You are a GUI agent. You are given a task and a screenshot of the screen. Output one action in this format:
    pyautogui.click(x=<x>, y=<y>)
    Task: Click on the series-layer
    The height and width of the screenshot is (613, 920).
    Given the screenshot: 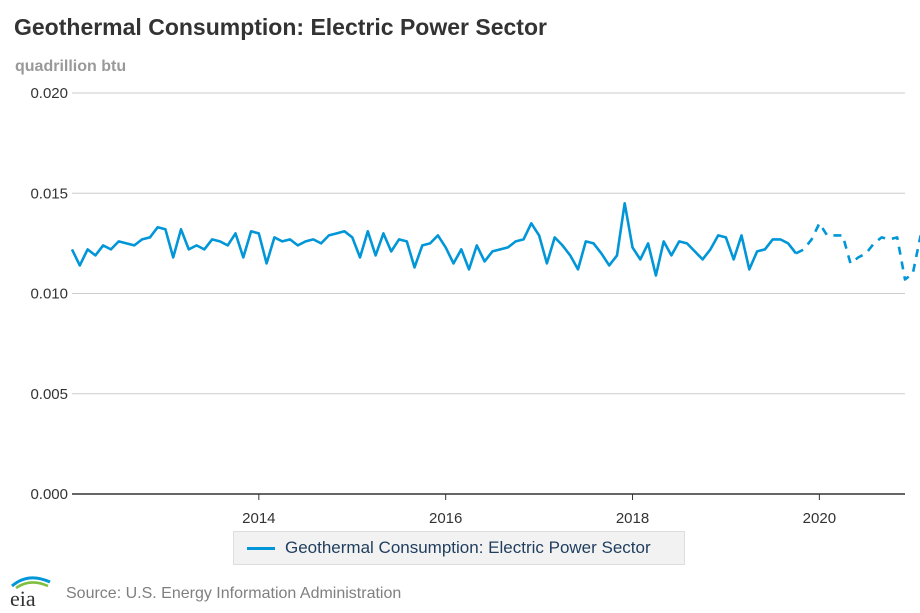 What is the action you would take?
    pyautogui.click(x=495, y=241)
    